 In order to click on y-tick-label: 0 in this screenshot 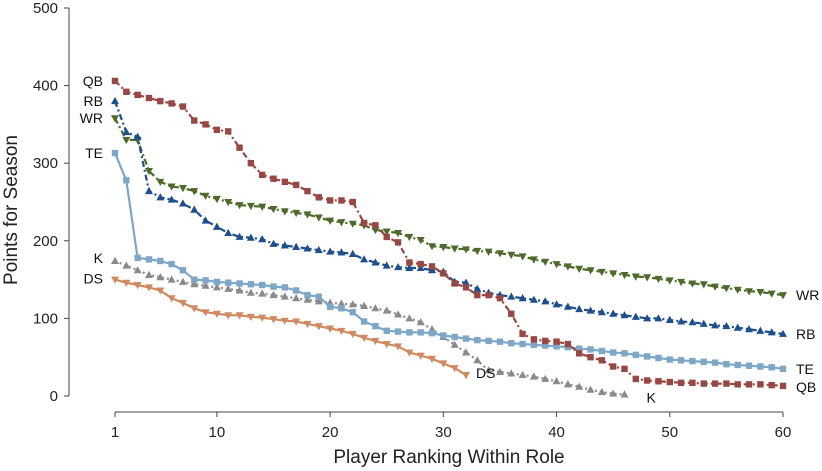, I will do `click(54, 396)`.